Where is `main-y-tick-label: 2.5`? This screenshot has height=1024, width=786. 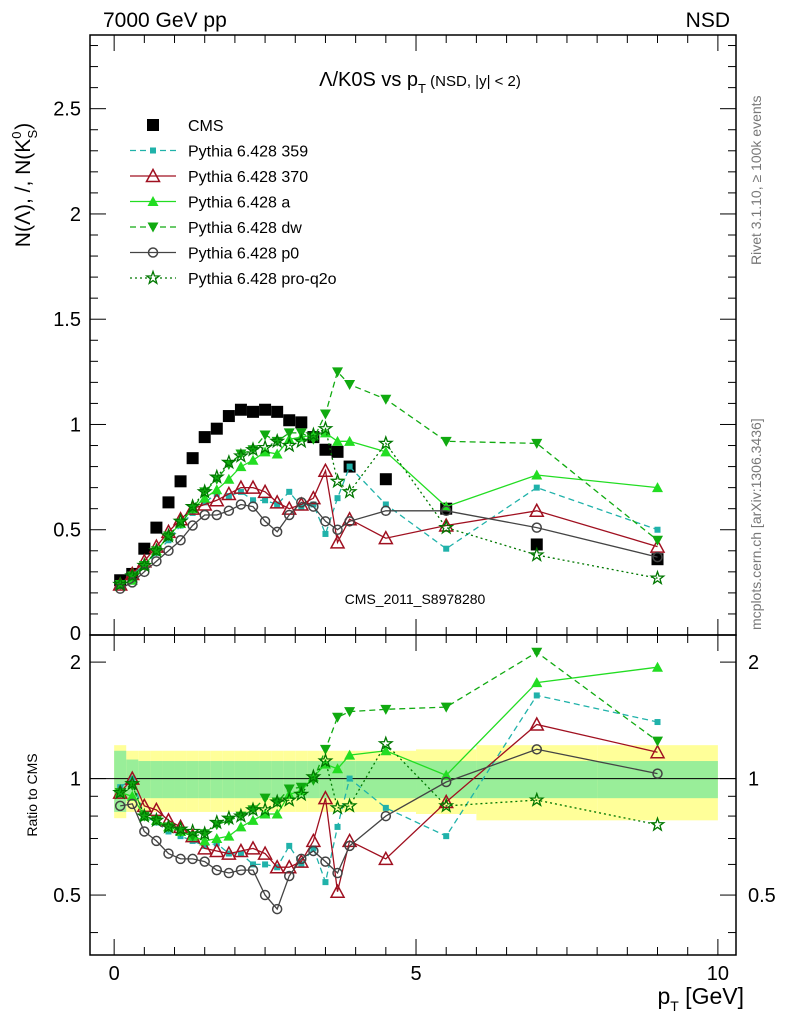
main-y-tick-label: 2.5 is located at coordinates (67, 110).